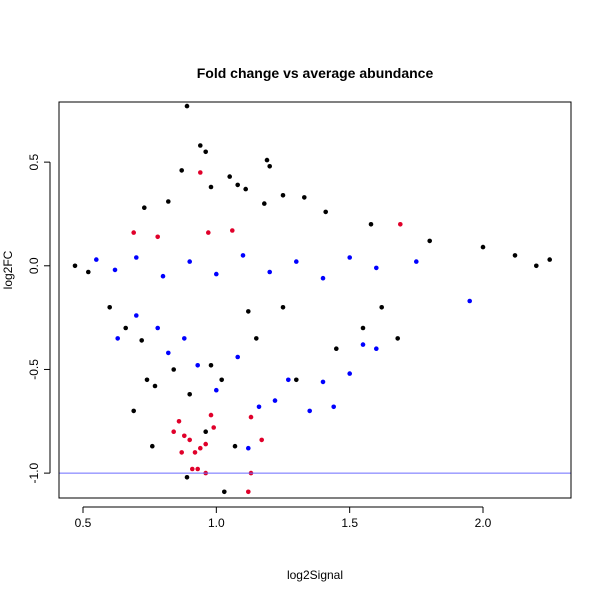 This screenshot has height=600, width=600. I want to click on x-tick-label: 1.5, so click(349, 523).